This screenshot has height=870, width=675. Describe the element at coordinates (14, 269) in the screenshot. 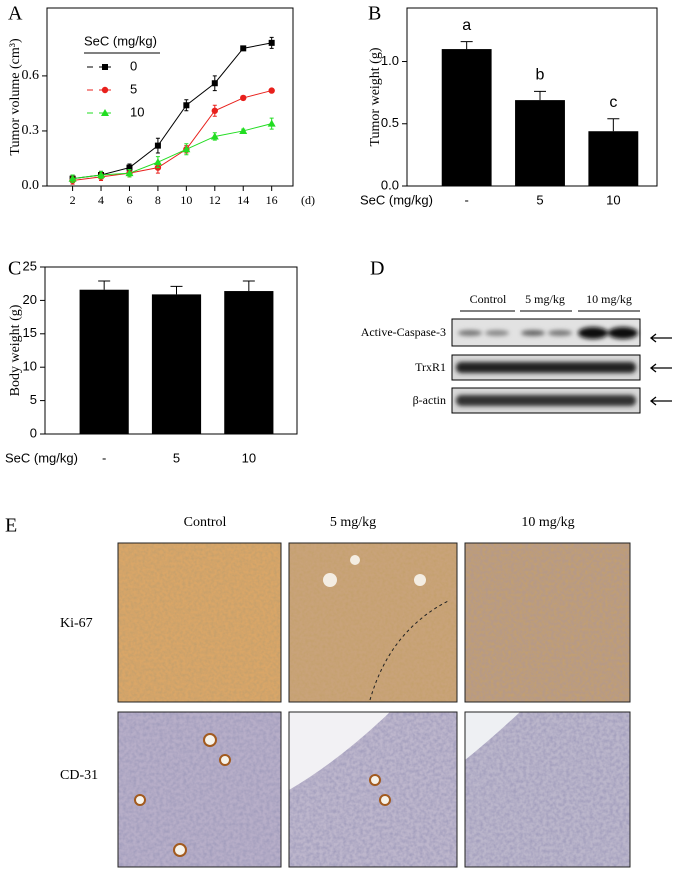

I see `panel-letter: C` at that location.